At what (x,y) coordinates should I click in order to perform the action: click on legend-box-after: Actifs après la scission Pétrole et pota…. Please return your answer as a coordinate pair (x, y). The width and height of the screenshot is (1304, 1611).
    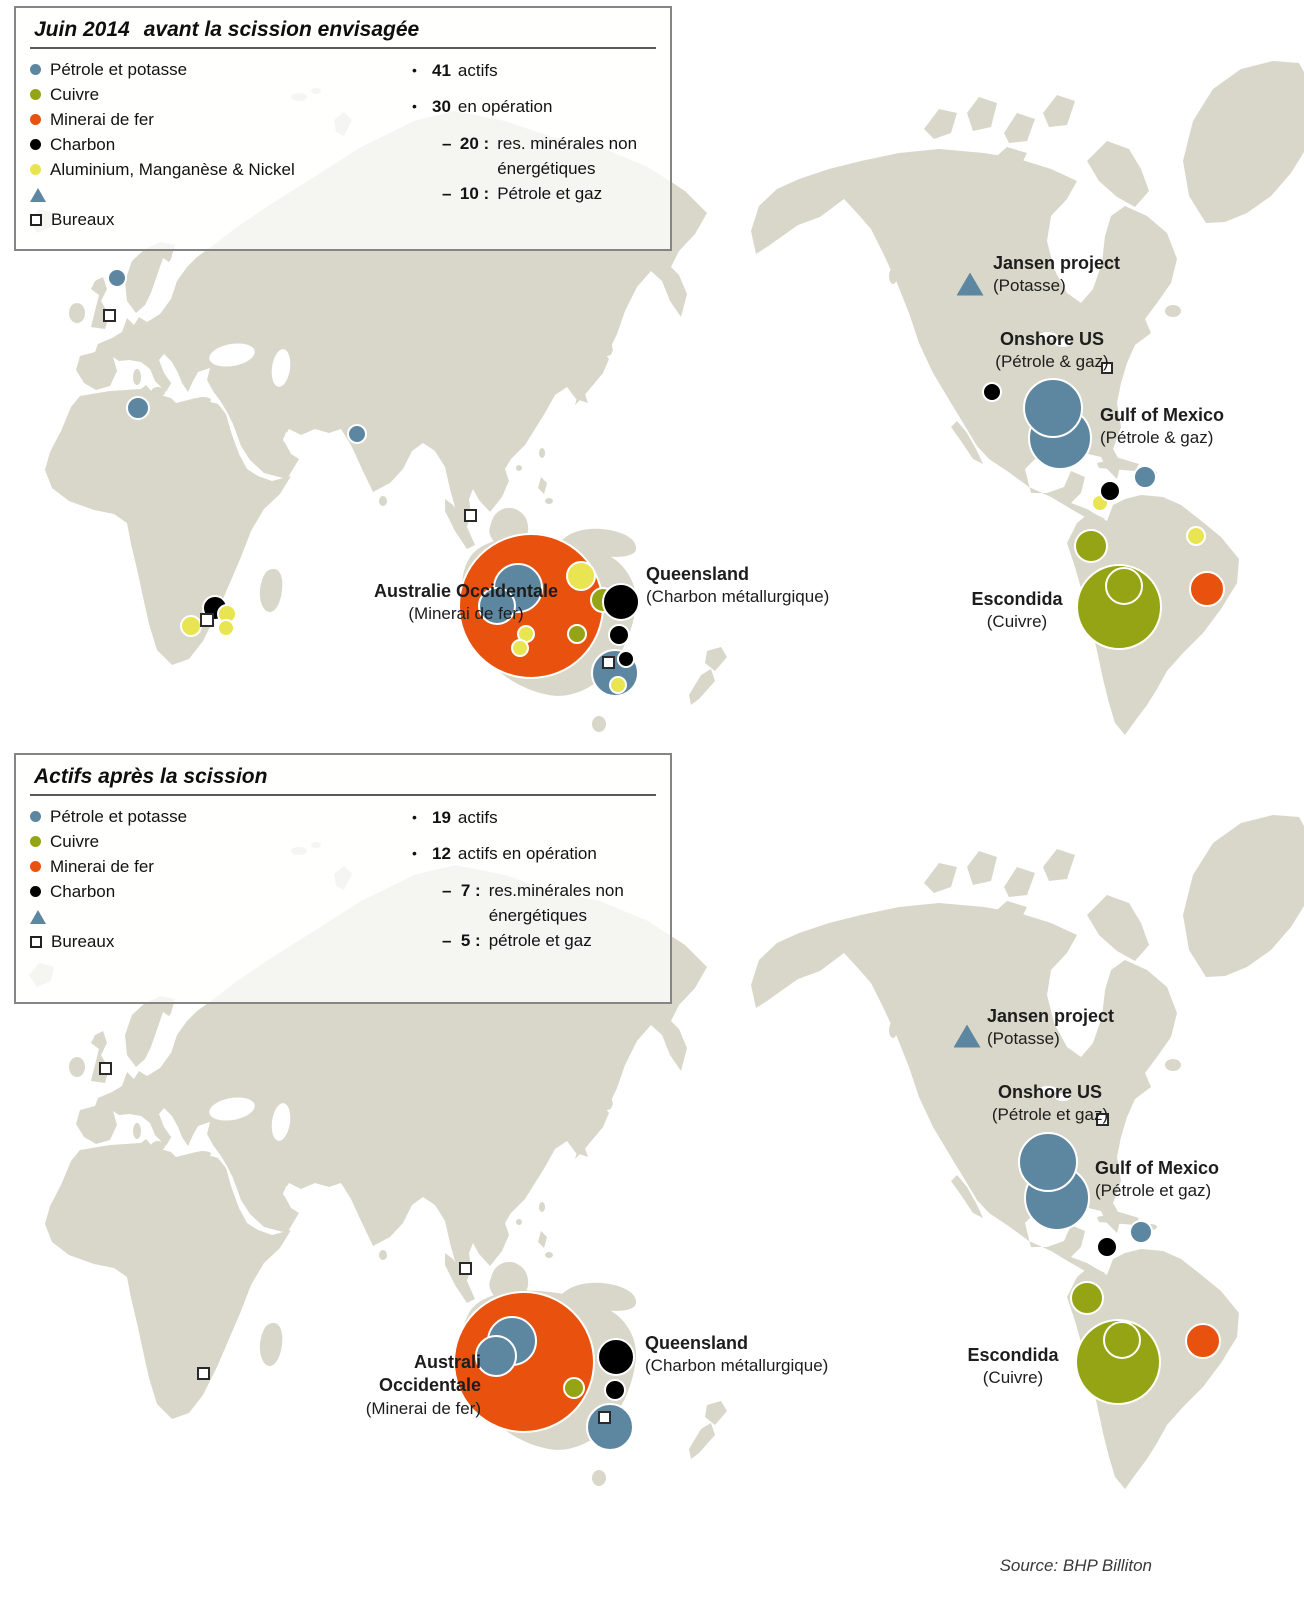
    Looking at the image, I should click on (343, 878).